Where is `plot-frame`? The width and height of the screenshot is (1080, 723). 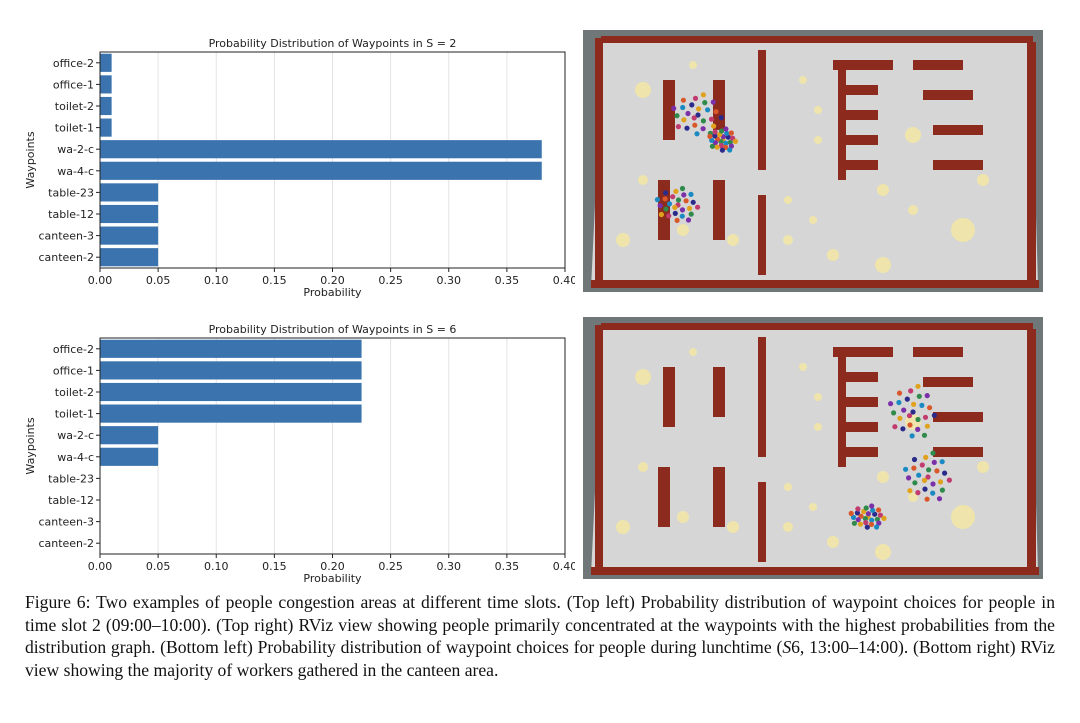 plot-frame is located at coordinates (332, 446).